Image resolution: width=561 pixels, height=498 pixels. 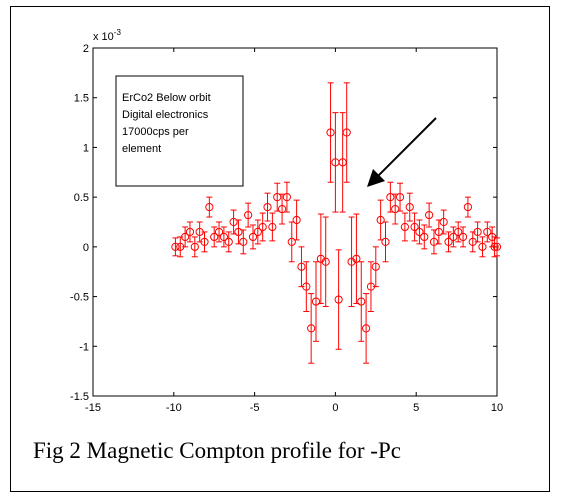 What do you see at coordinates (376, 178) in the screenshot?
I see `arrowhead` at bounding box center [376, 178].